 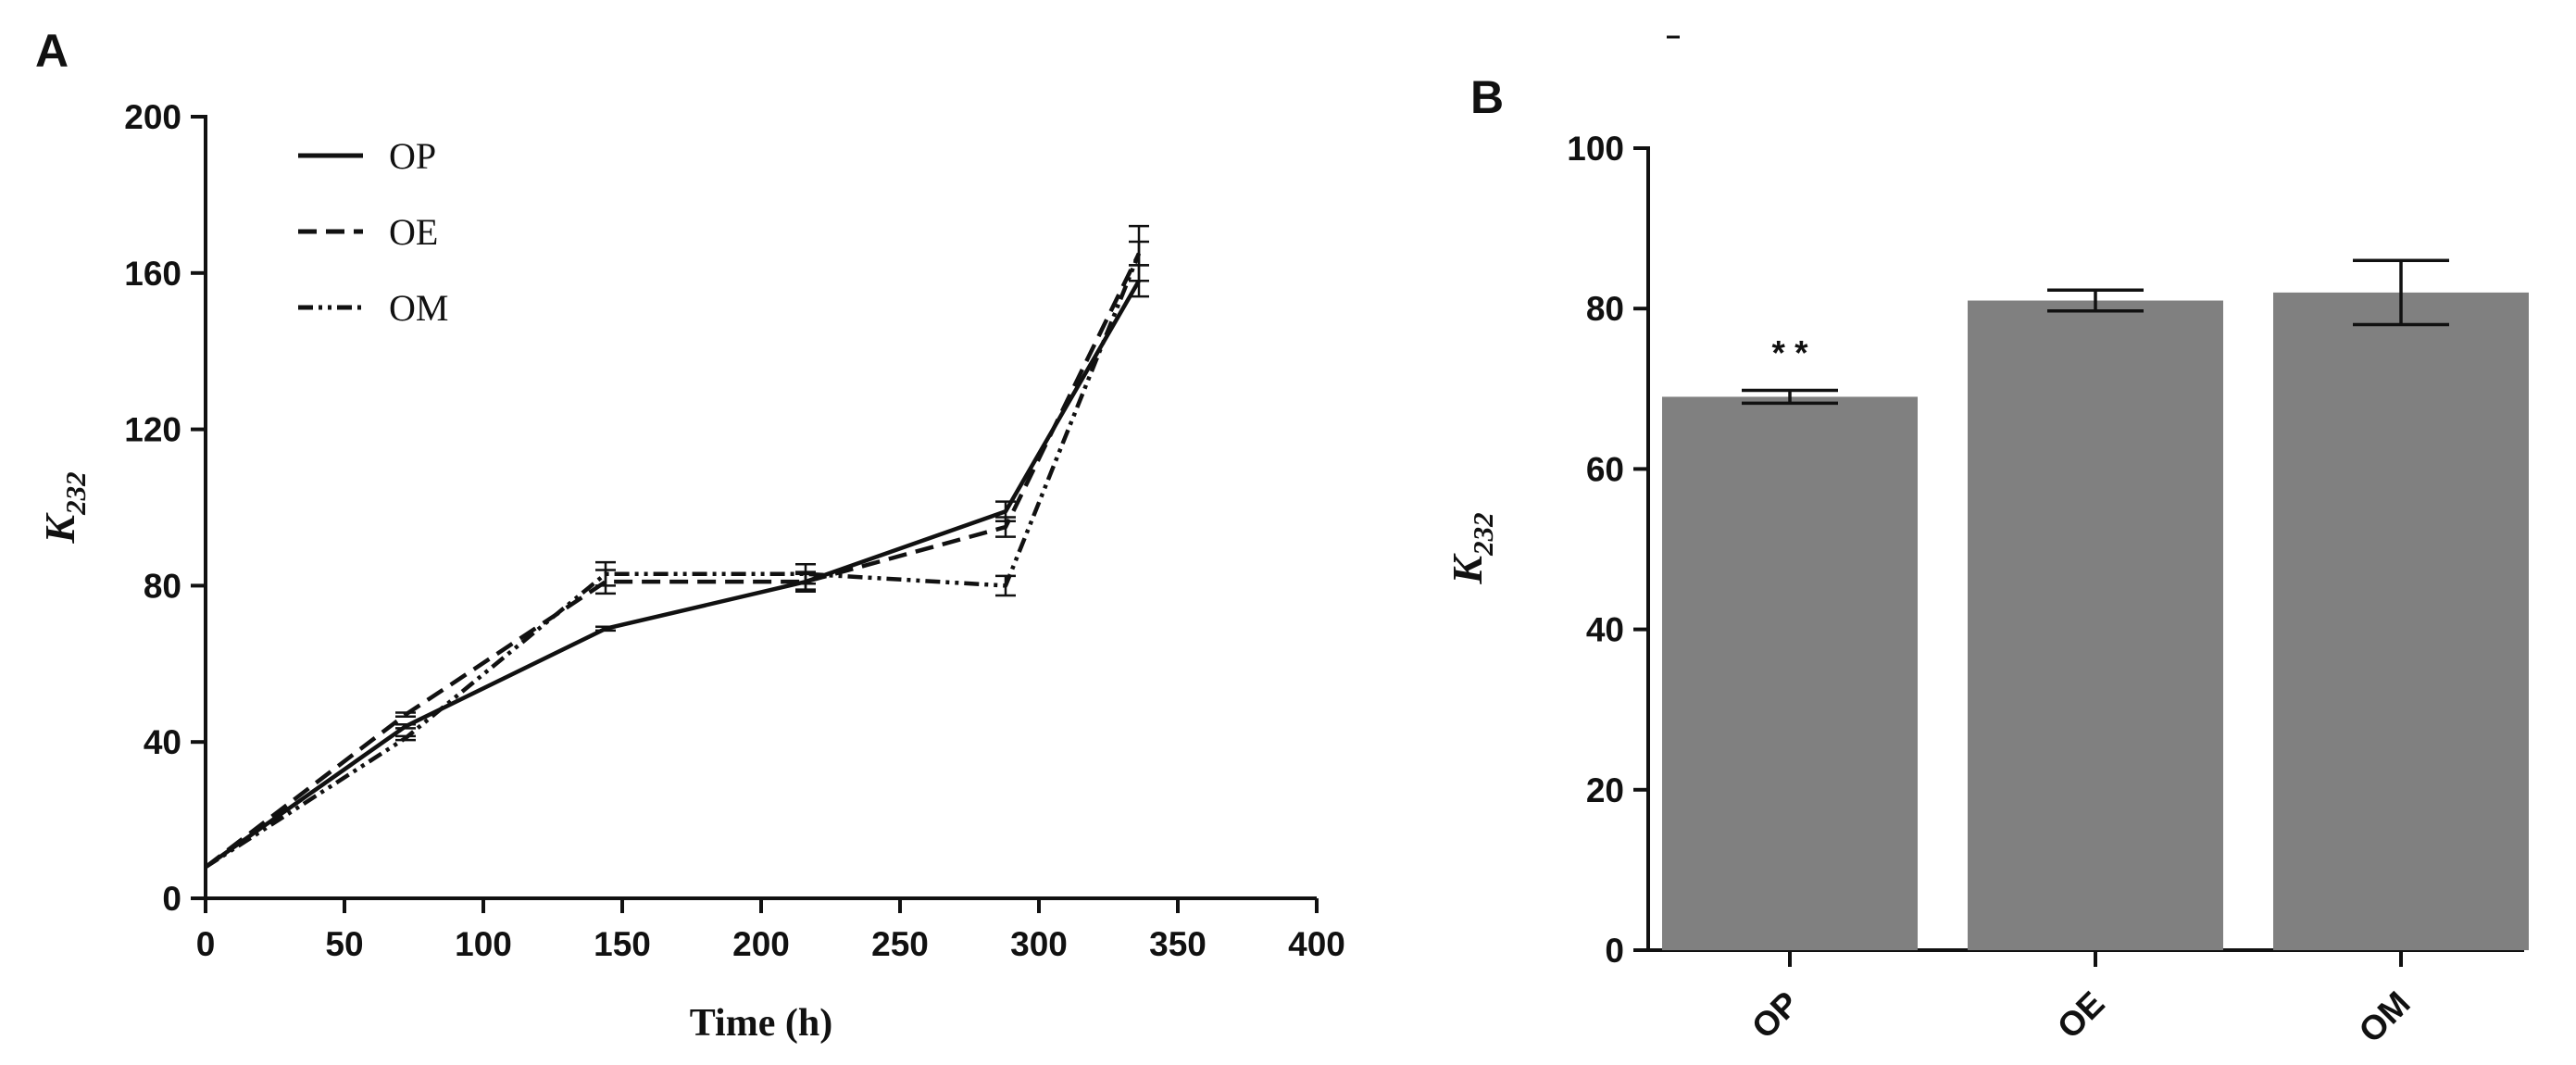 I want to click on panel-a-legend: OP OE OM, so click(x=373, y=232).